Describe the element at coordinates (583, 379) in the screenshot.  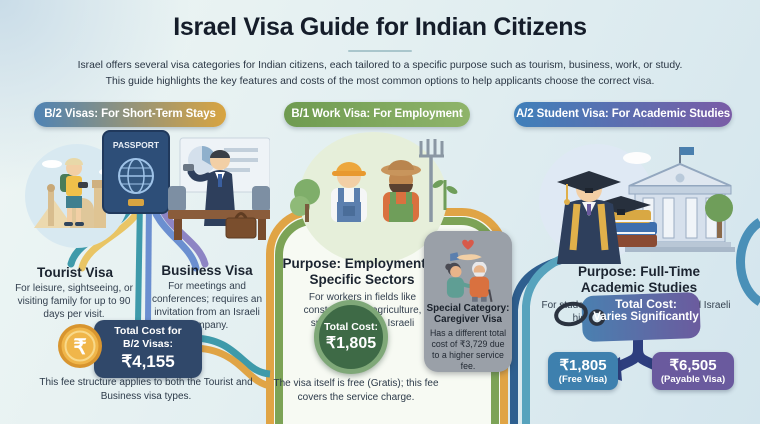
I see `a2-free-label: (Free Visa)` at that location.